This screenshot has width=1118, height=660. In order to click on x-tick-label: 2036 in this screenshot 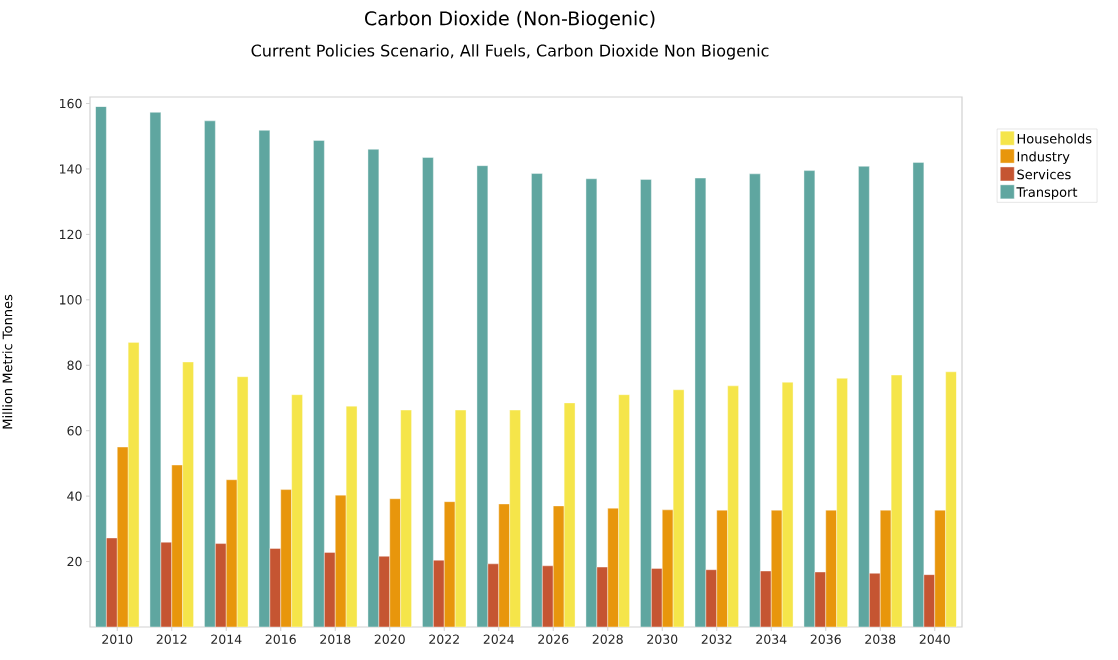, I will do `click(825, 639)`.